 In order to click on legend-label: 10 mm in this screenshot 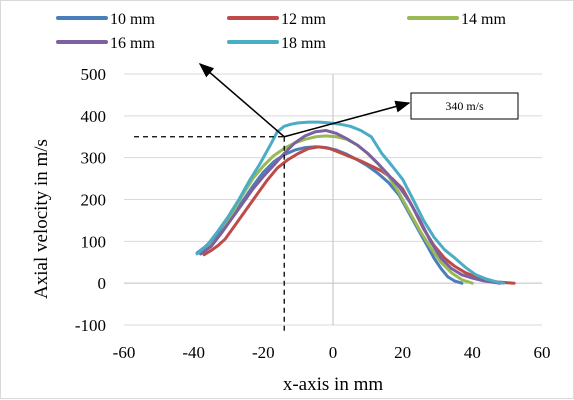, I will do `click(132, 19)`.